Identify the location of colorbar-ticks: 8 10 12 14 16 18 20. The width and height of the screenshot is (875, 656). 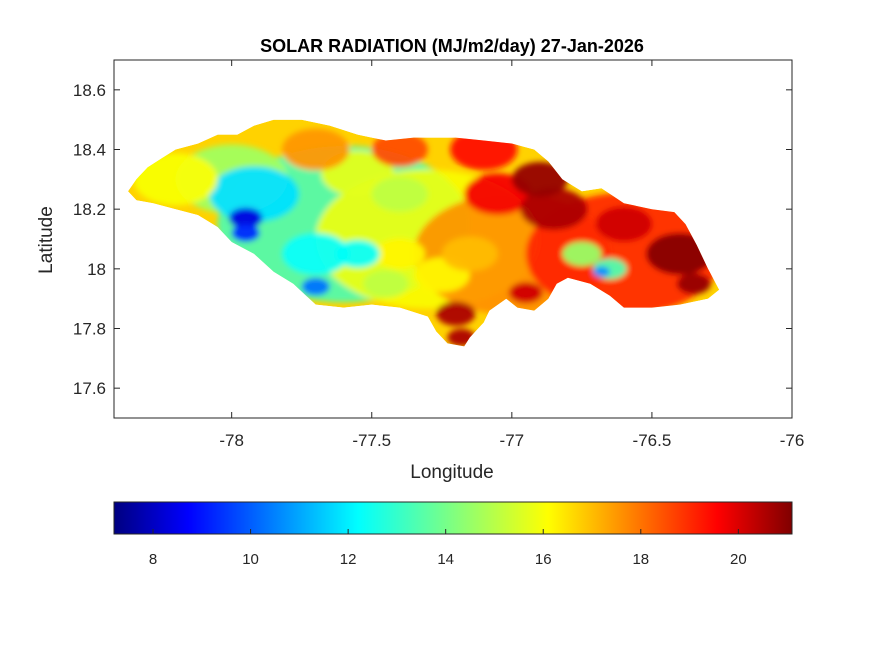
(448, 548).